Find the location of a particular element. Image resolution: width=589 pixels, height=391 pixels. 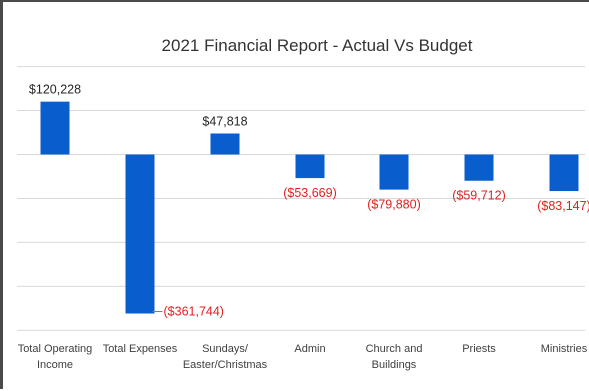

data-label: $47,818 is located at coordinates (224, 121).